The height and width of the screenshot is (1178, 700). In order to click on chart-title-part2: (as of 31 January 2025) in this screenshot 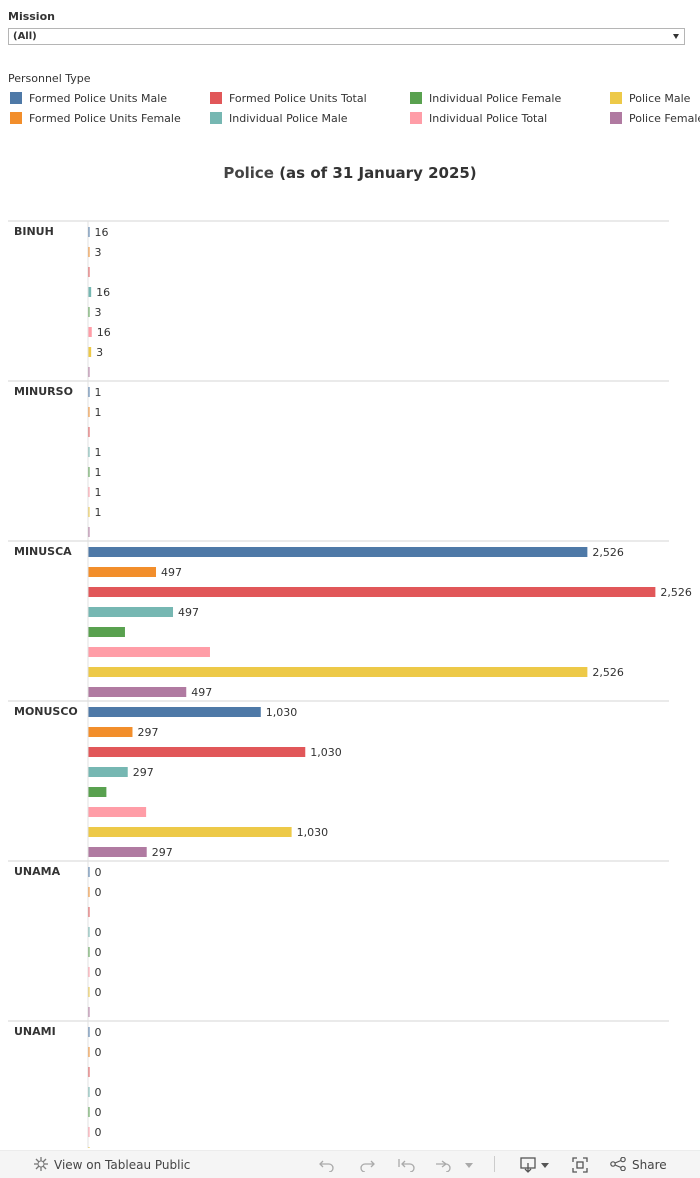, I will do `click(375, 173)`.